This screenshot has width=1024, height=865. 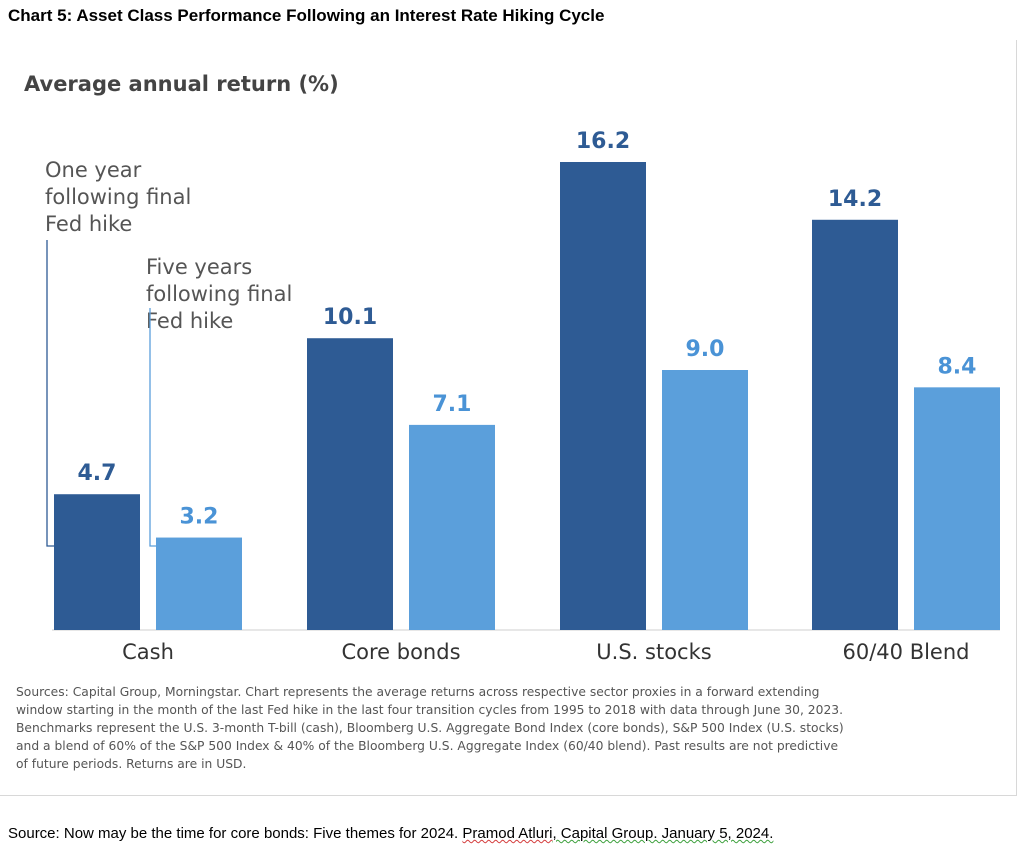 What do you see at coordinates (855, 199) in the screenshot?
I see `data-label: 14.2` at bounding box center [855, 199].